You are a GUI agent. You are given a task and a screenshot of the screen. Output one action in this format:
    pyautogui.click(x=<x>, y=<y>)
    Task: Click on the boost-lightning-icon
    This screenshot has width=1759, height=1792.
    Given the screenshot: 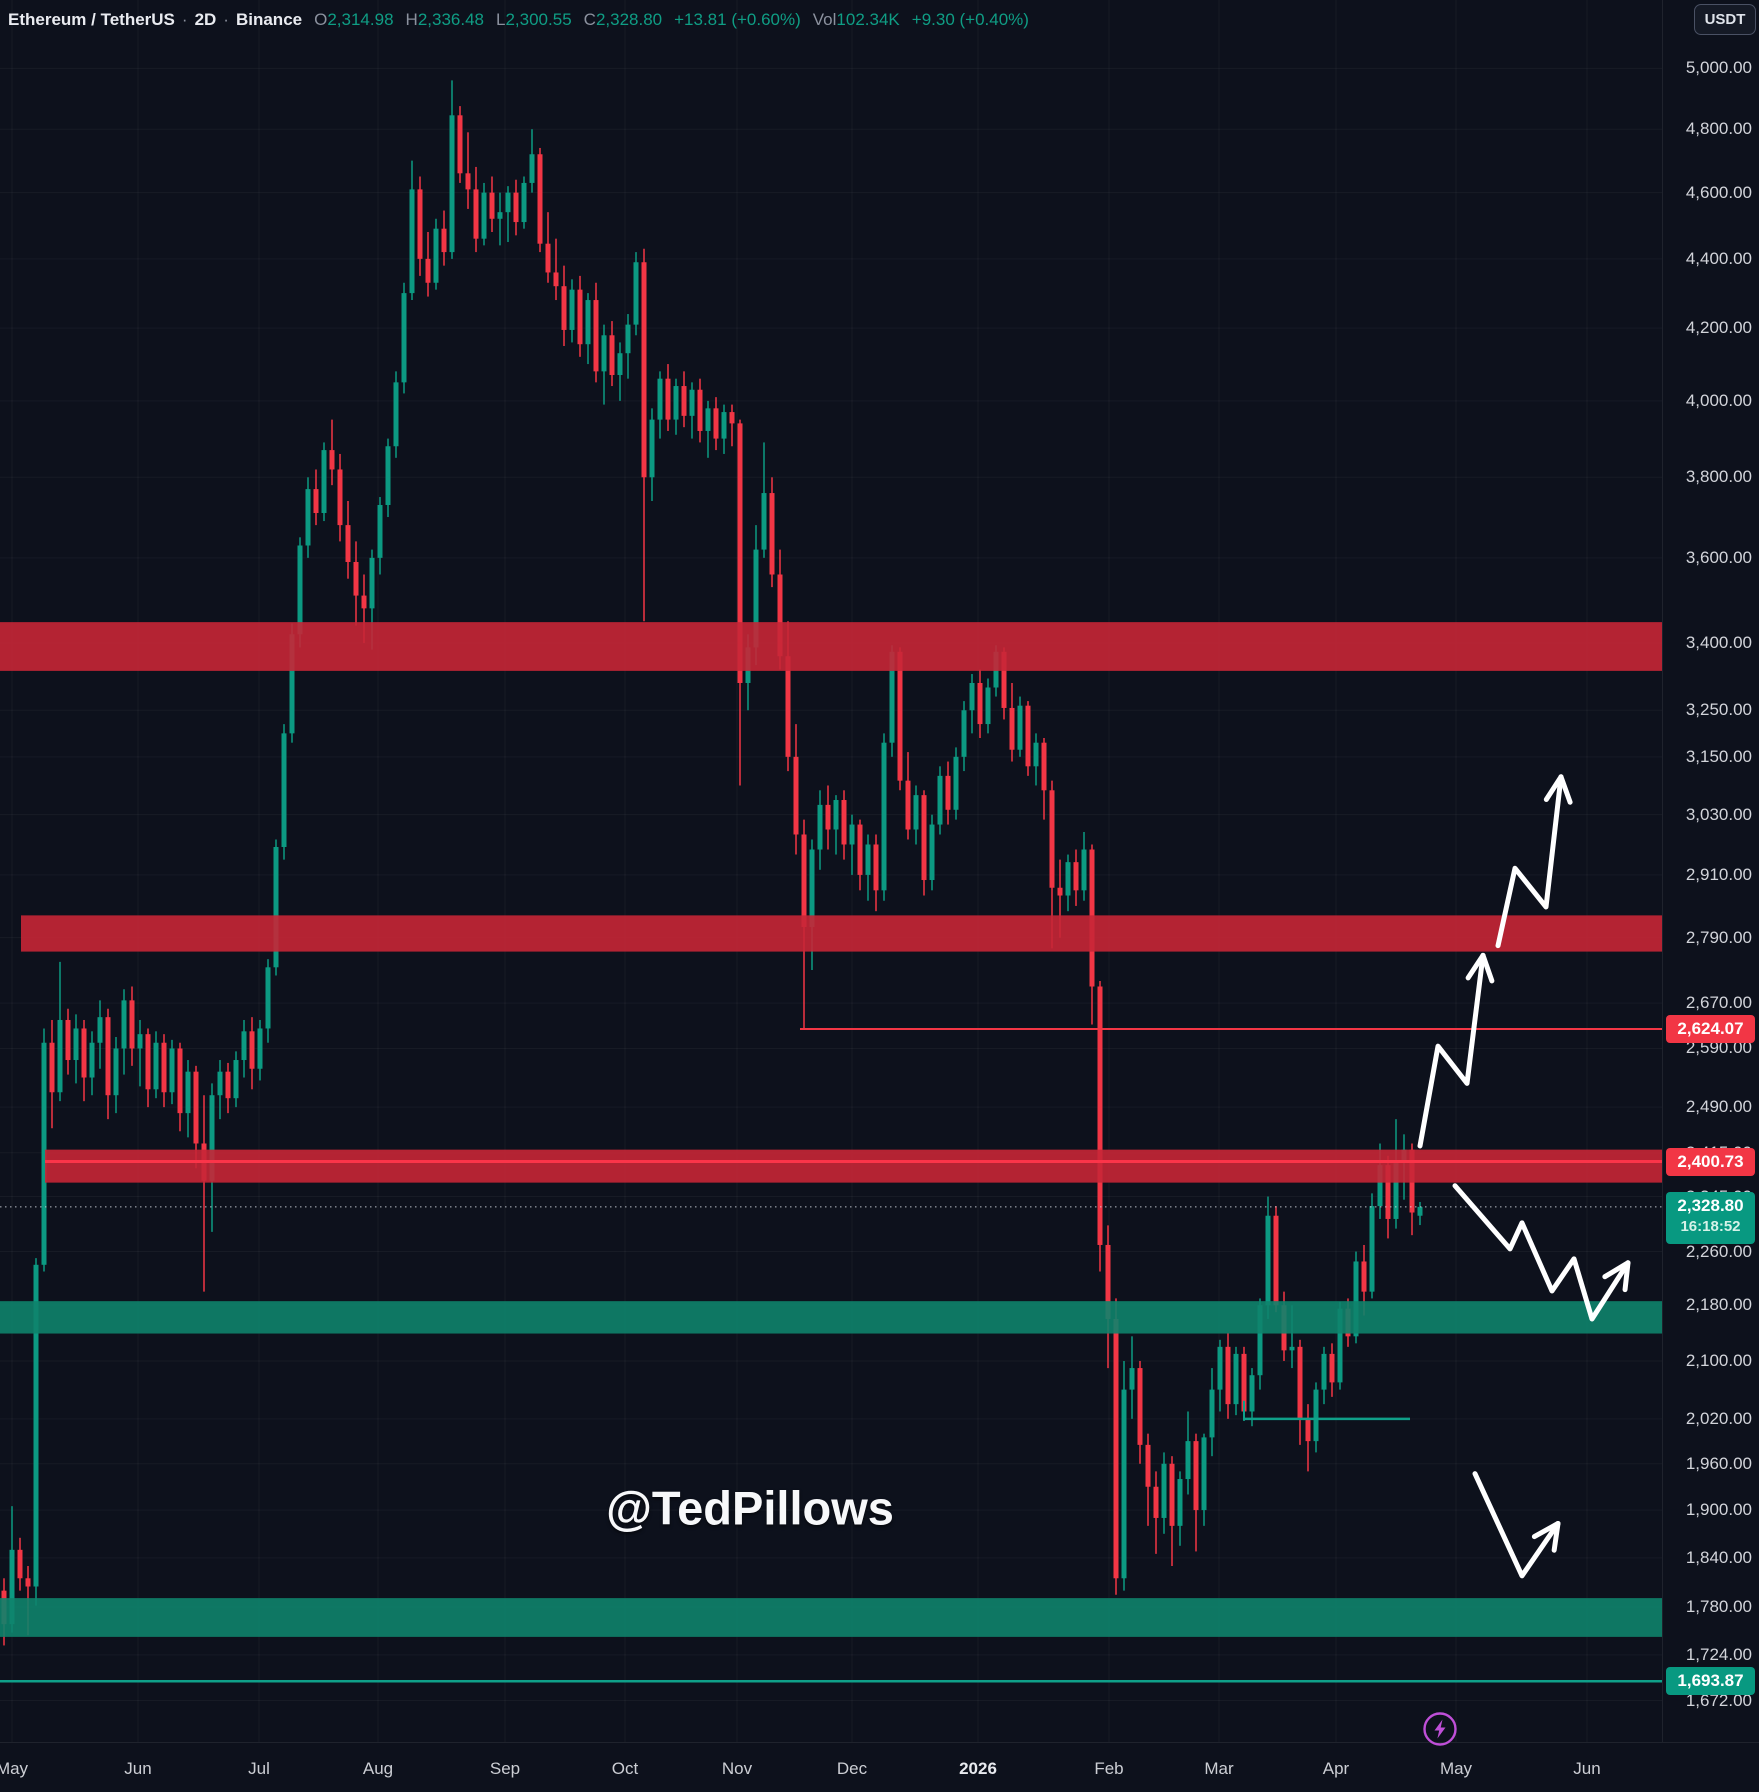 What is the action you would take?
    pyautogui.click(x=1440, y=1729)
    